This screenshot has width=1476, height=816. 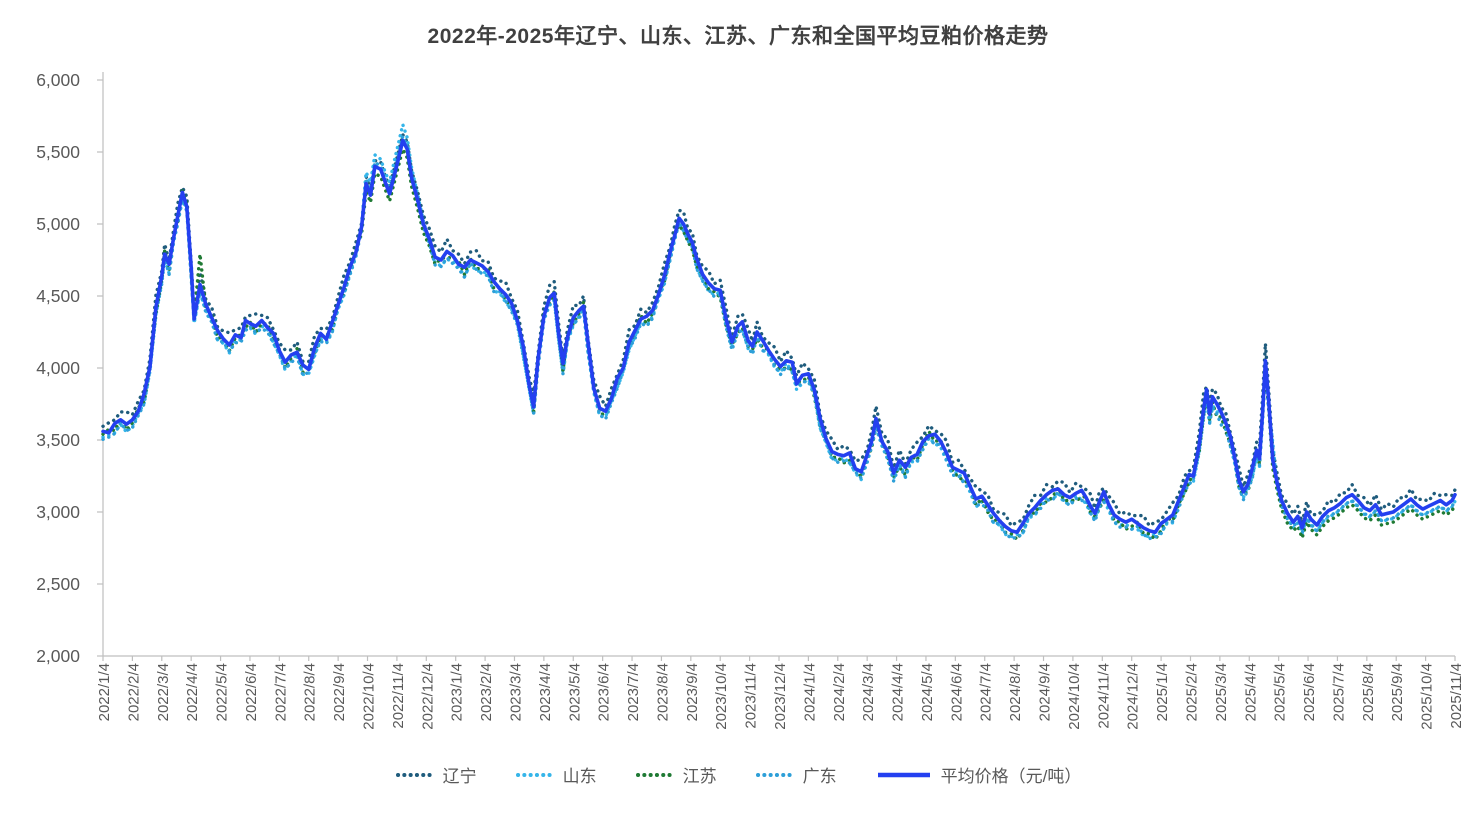 I want to click on x-tick-label: 2024/3/4, so click(x=868, y=692).